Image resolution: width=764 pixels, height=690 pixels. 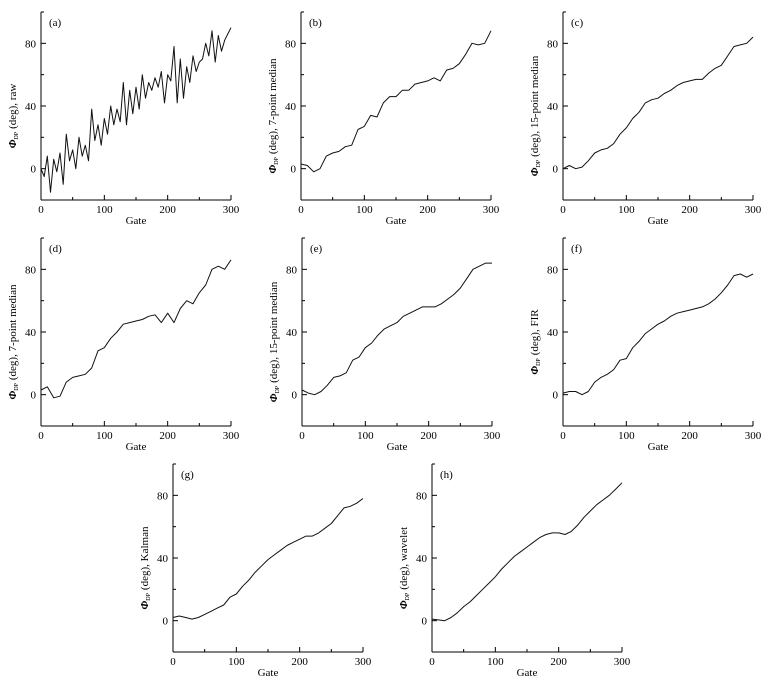 I want to click on panel-label: (f), so click(x=576, y=249).